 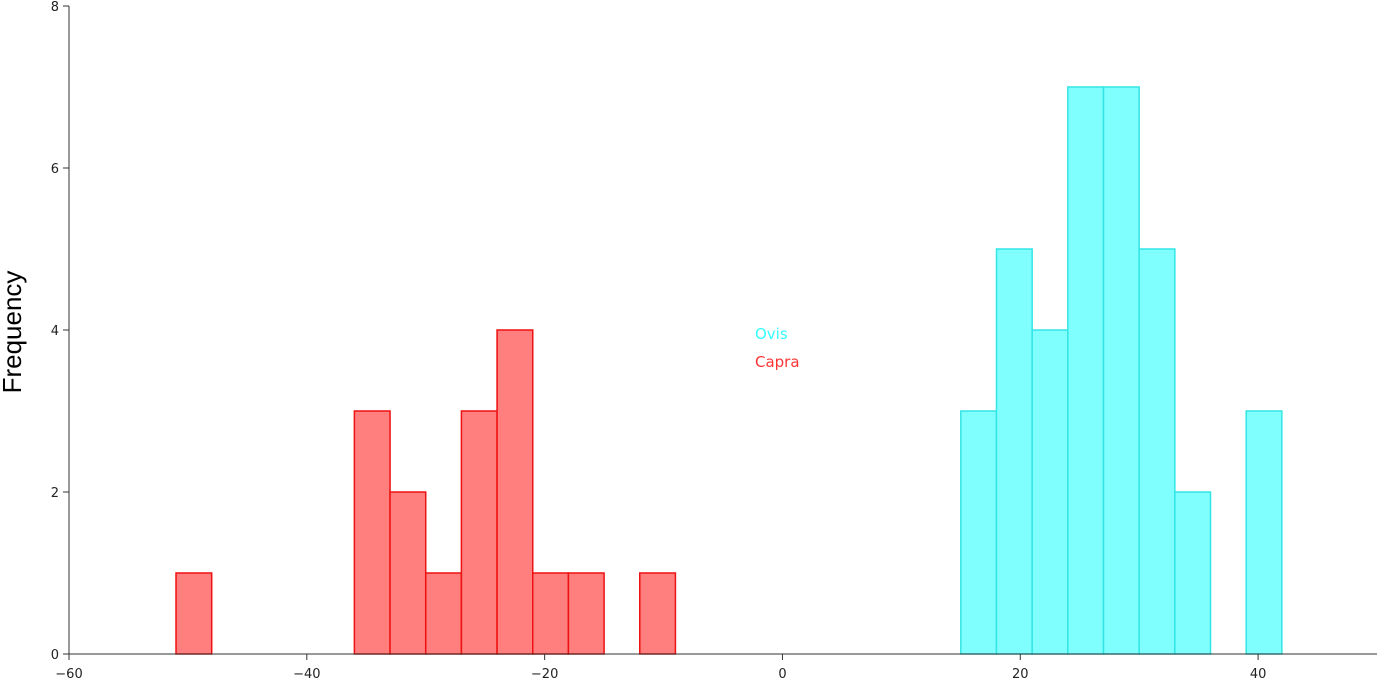 I want to click on x-tick-label: 20, so click(x=1020, y=674).